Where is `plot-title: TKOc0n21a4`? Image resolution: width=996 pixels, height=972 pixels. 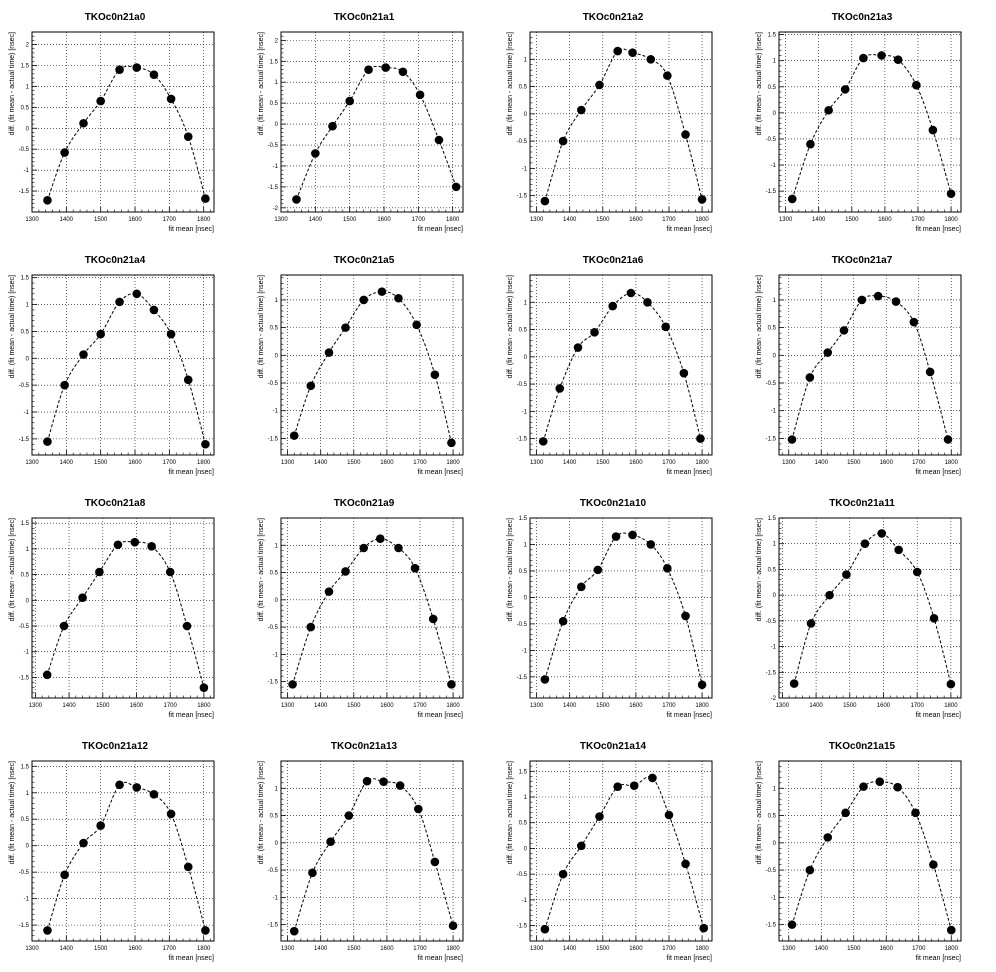
plot-title: TKOc0n21a4 is located at coordinates (115, 260).